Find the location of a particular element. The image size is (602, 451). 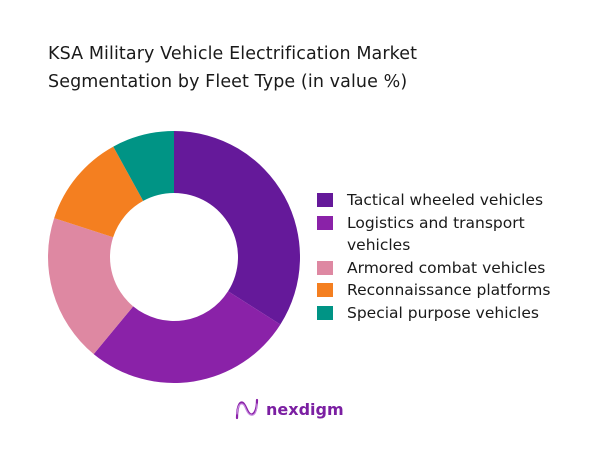

nexdigm-logo: nexdigm is located at coordinates (289, 409).